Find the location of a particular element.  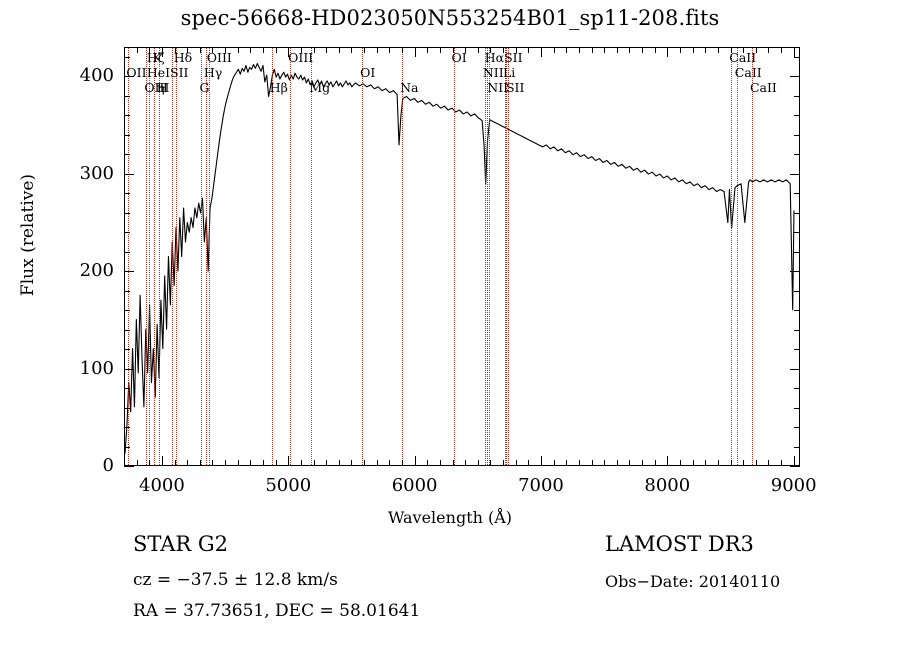

x-tick-label: 7000 is located at coordinates (541, 485).